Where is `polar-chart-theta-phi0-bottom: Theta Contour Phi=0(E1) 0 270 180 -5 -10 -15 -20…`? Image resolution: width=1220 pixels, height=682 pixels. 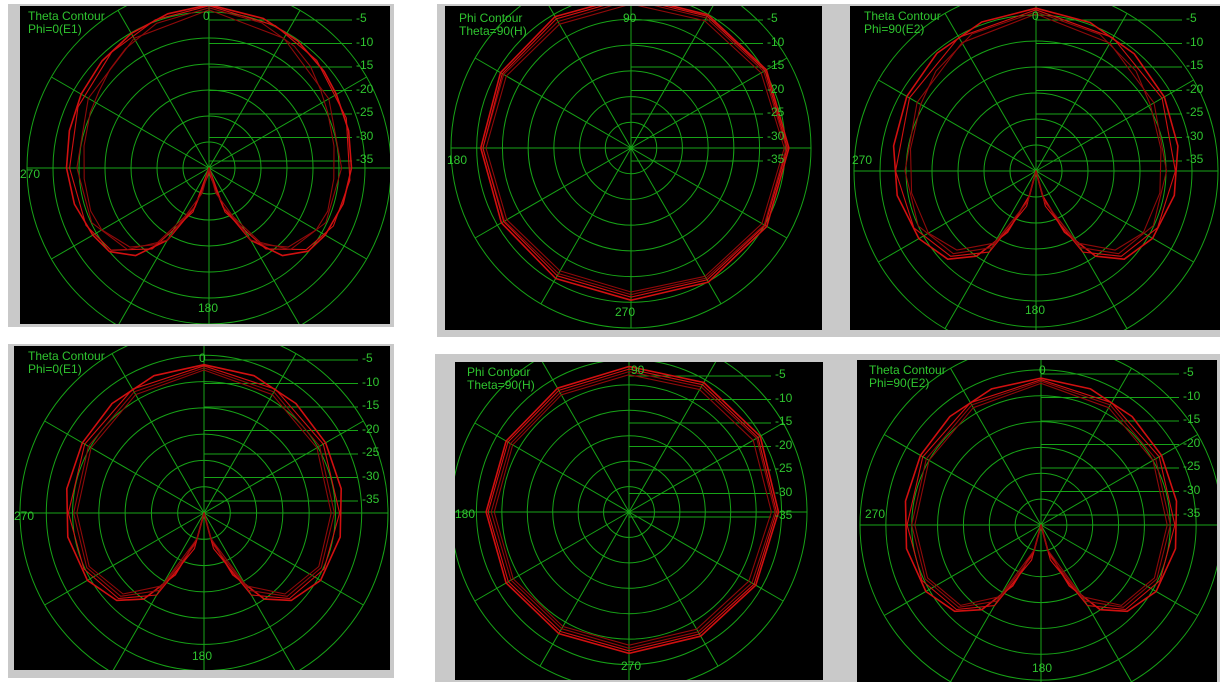 polar-chart-theta-phi0-bottom: Theta Contour Phi=0(E1) 0 270 180 -5 -10 -15 -20… is located at coordinates (202, 508).